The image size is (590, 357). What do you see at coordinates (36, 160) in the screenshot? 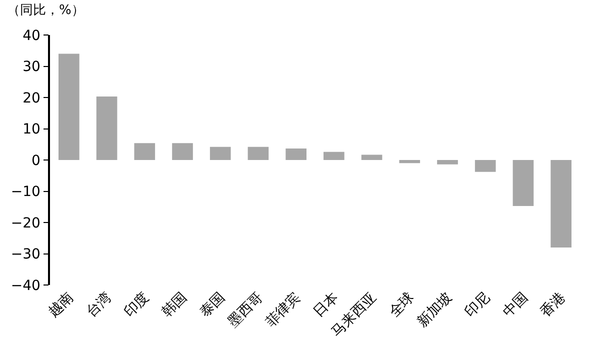
I see `y-tick-label: 0` at bounding box center [36, 160].